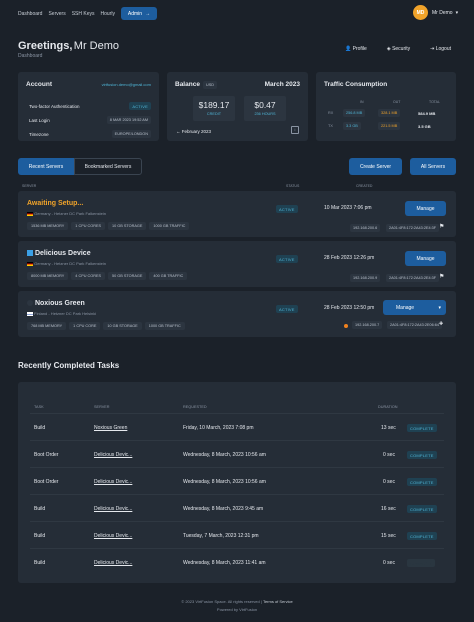 The height and width of the screenshot is (622, 474). What do you see at coordinates (30, 303) in the screenshot?
I see `server-os-icon` at bounding box center [30, 303].